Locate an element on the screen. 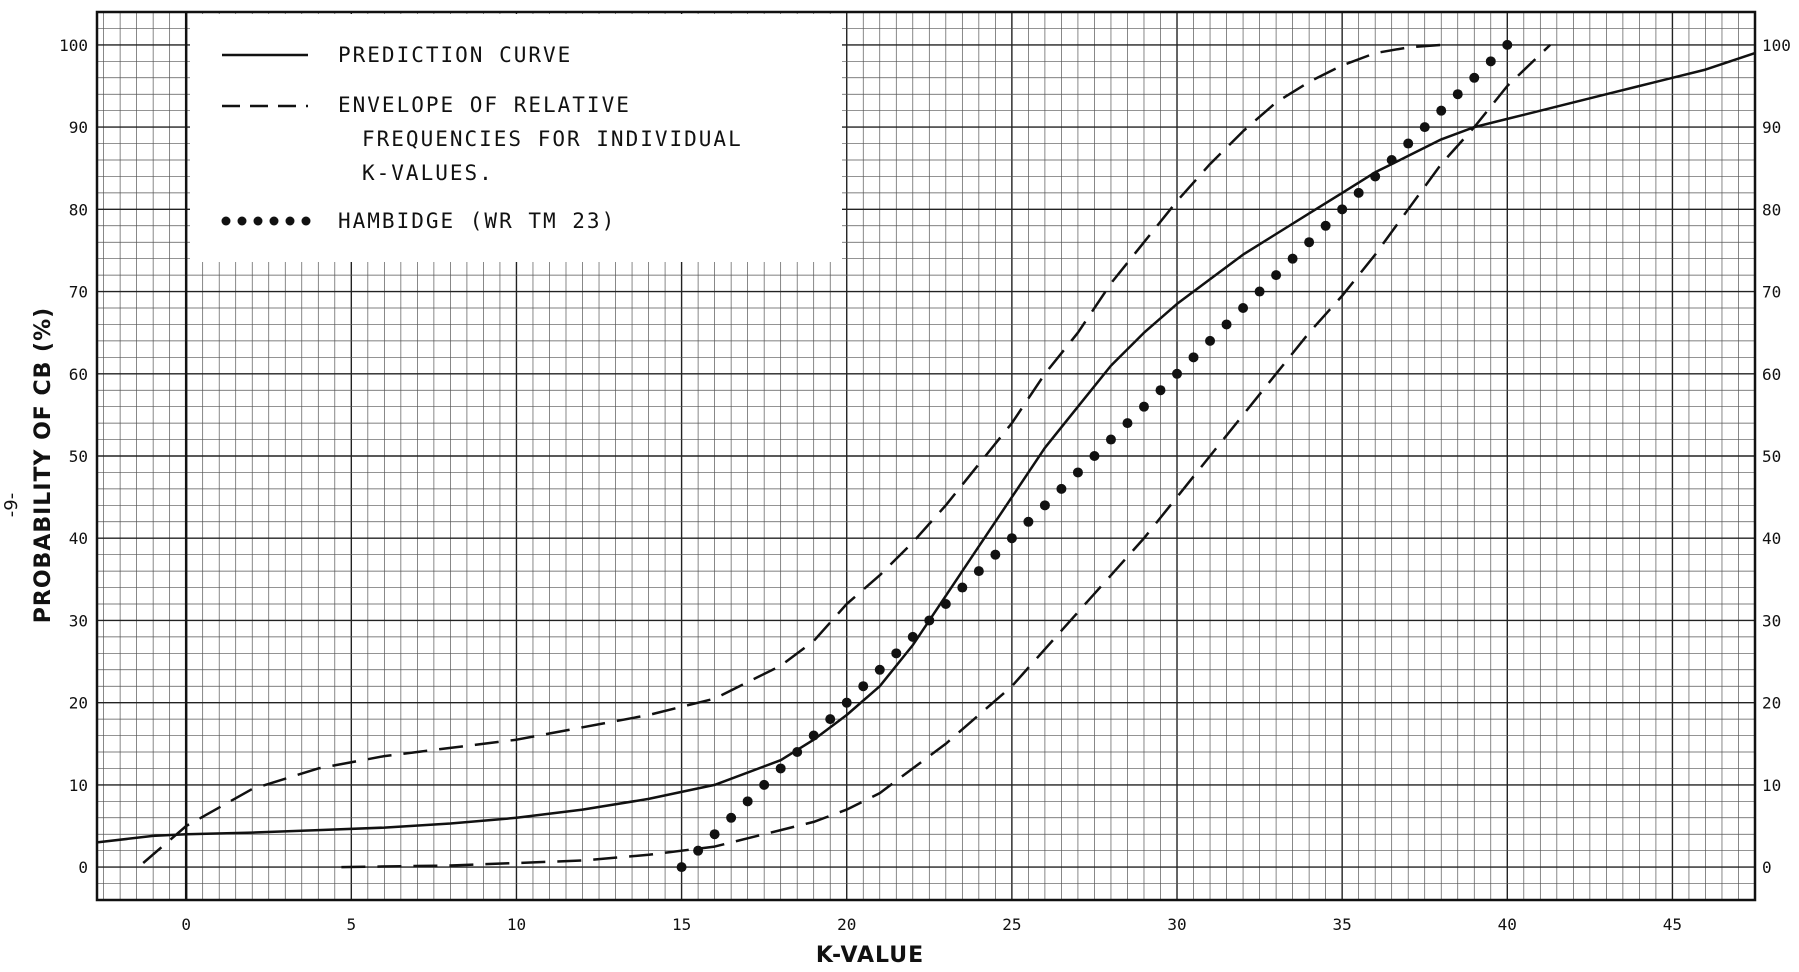 Image resolution: width=1799 pixels, height=972 pixels. right-y-tick-label: 40 is located at coordinates (1771, 538).